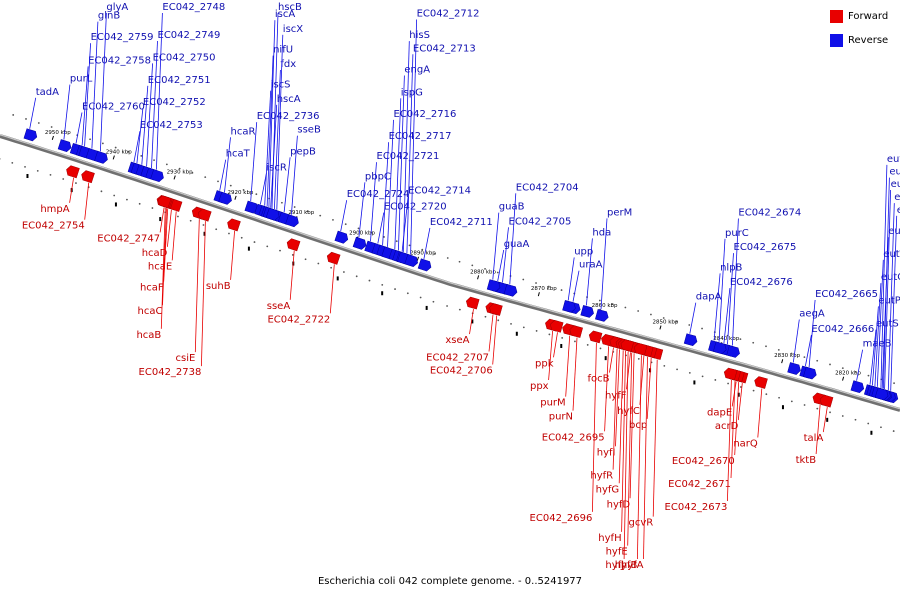 The height and width of the screenshot is (600, 900). What do you see at coordinates (58, 133) in the screenshot?
I see `scale-tick-label: 2950 kbp` at bounding box center [58, 133].